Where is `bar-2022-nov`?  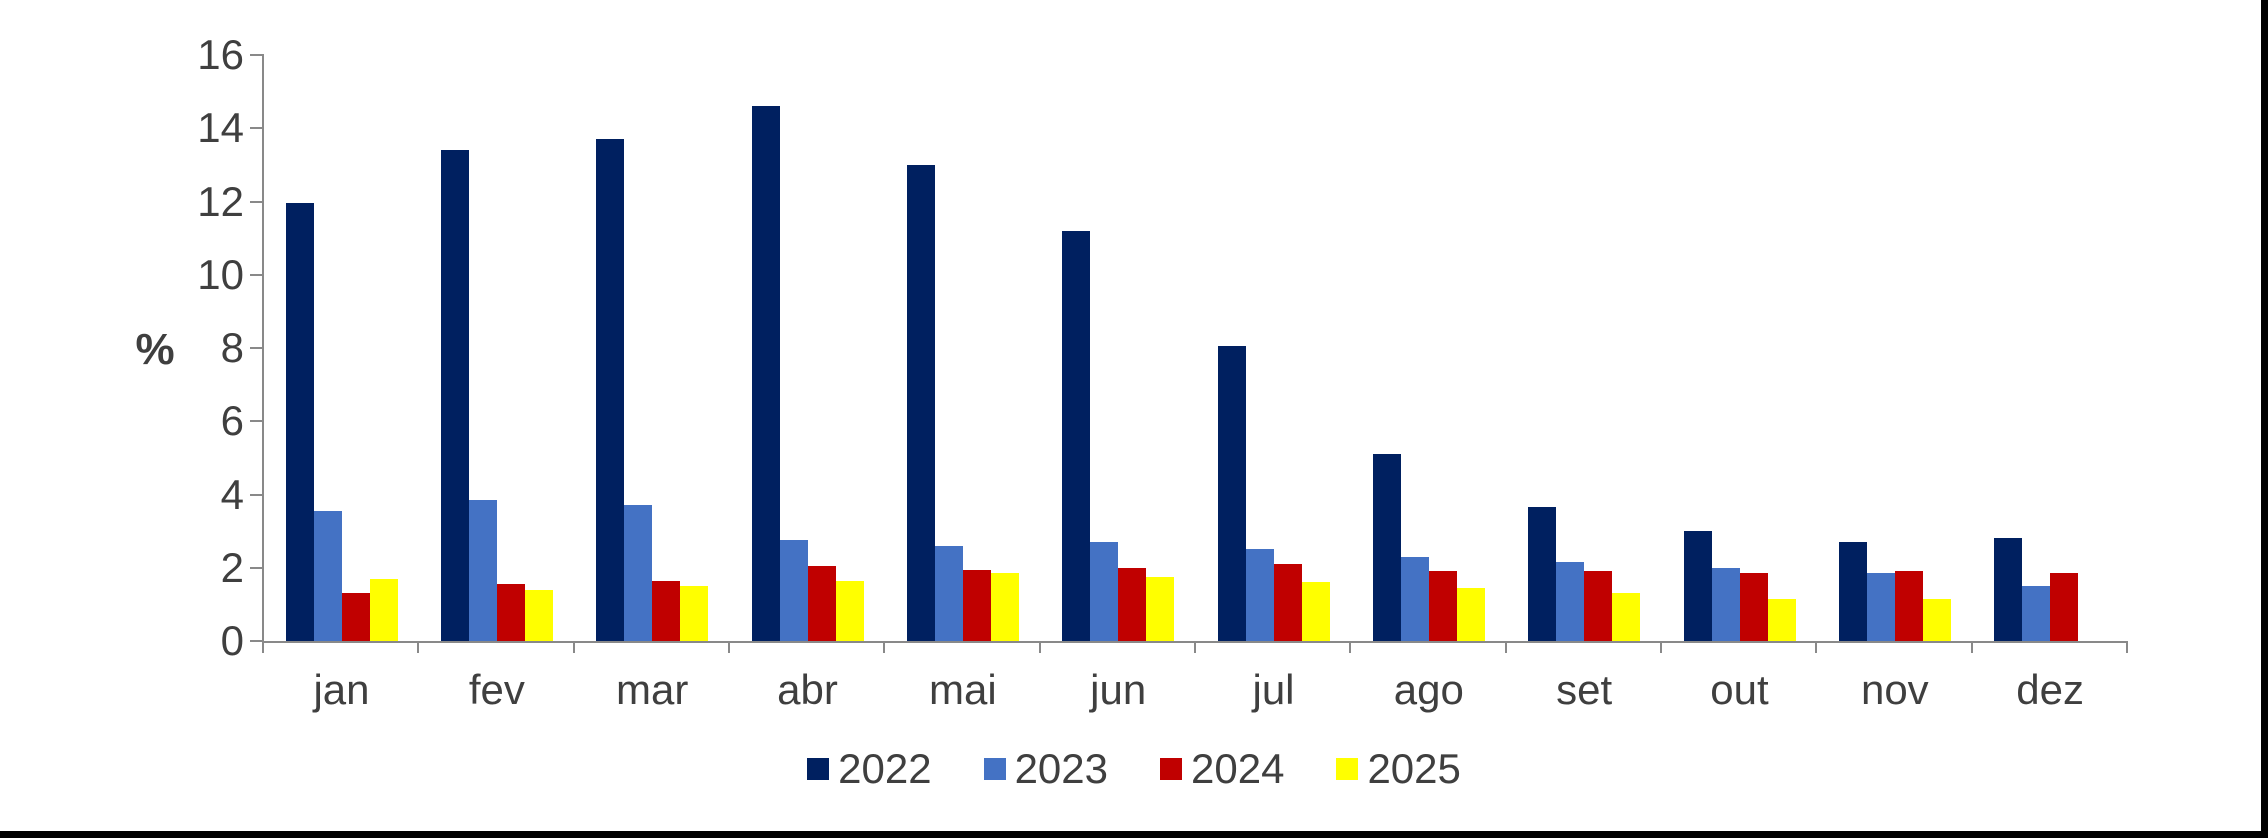
bar-2022-nov is located at coordinates (1853, 591).